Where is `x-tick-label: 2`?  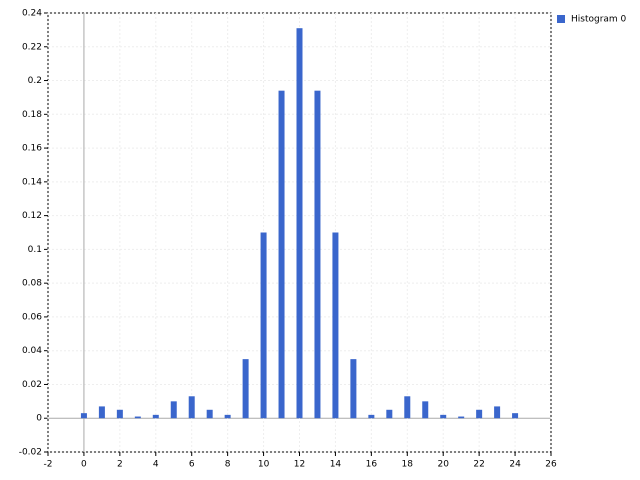 x-tick-label: 2 is located at coordinates (120, 465).